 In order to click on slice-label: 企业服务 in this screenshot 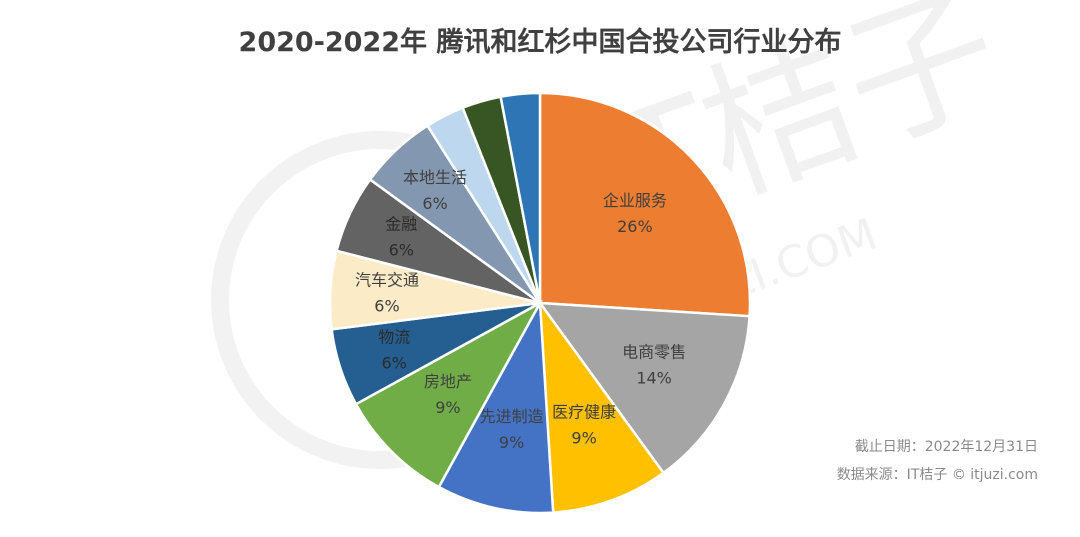, I will do `click(635, 200)`.